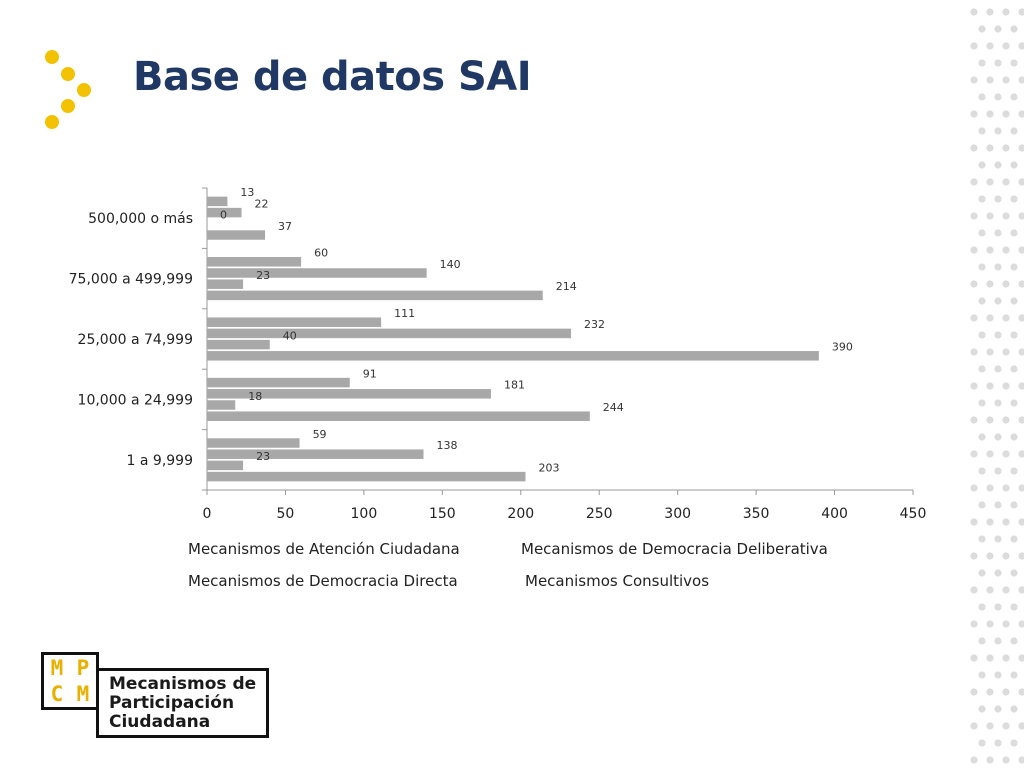  Describe the element at coordinates (247, 192) in the screenshot. I see `data-label: 13` at that location.